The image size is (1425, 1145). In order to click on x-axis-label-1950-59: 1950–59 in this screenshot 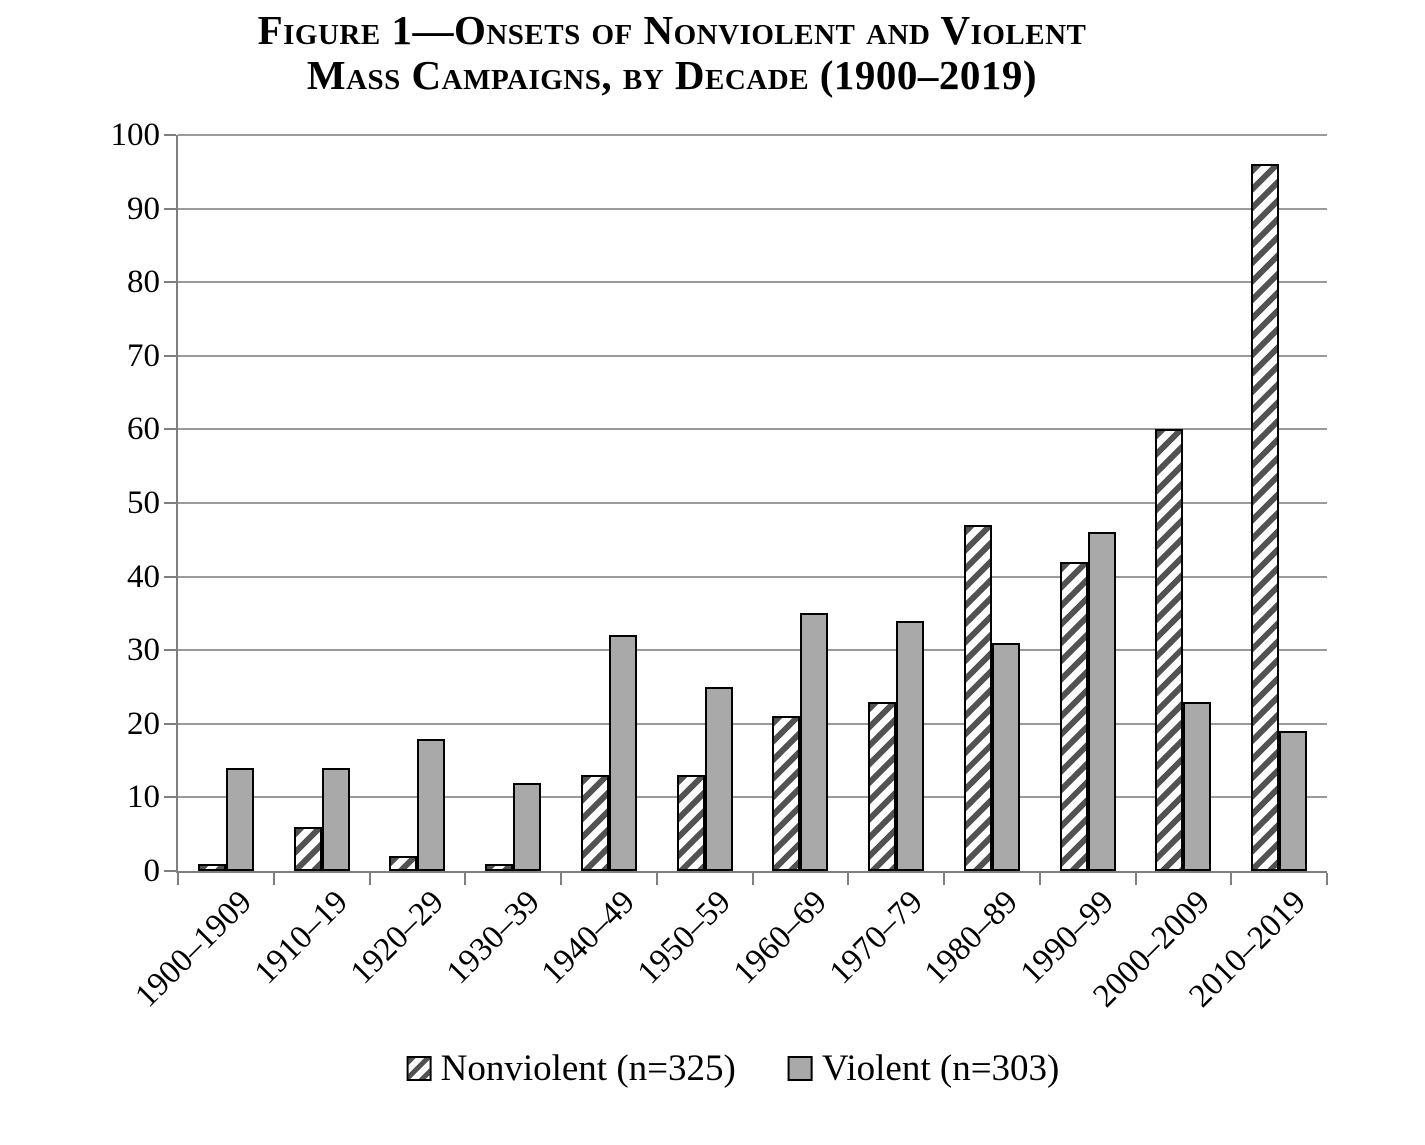, I will do `click(684, 938)`.